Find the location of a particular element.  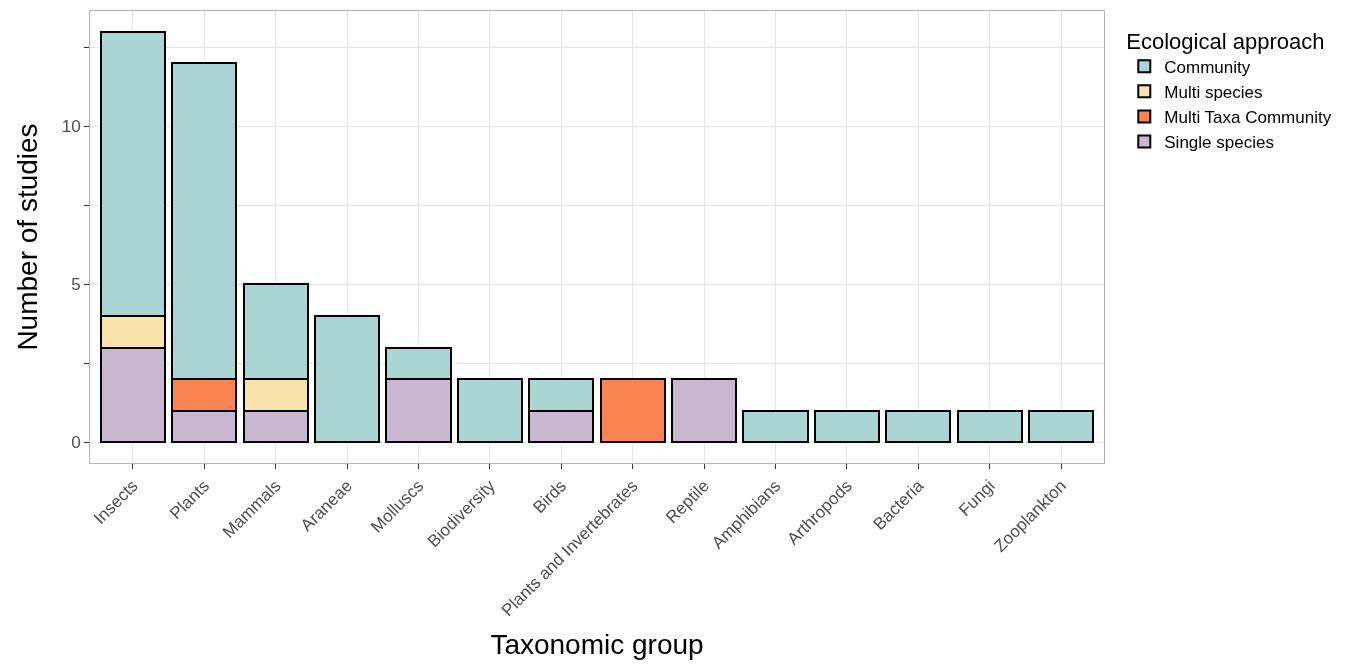

legend-label: Single species is located at coordinates (1219, 143).